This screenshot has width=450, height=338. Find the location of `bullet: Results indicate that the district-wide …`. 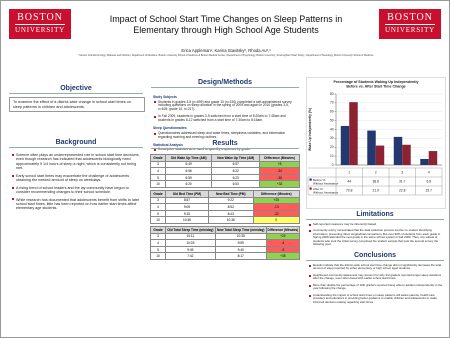

bullet: Results indicate that the district-wide … is located at coordinates (376, 267).